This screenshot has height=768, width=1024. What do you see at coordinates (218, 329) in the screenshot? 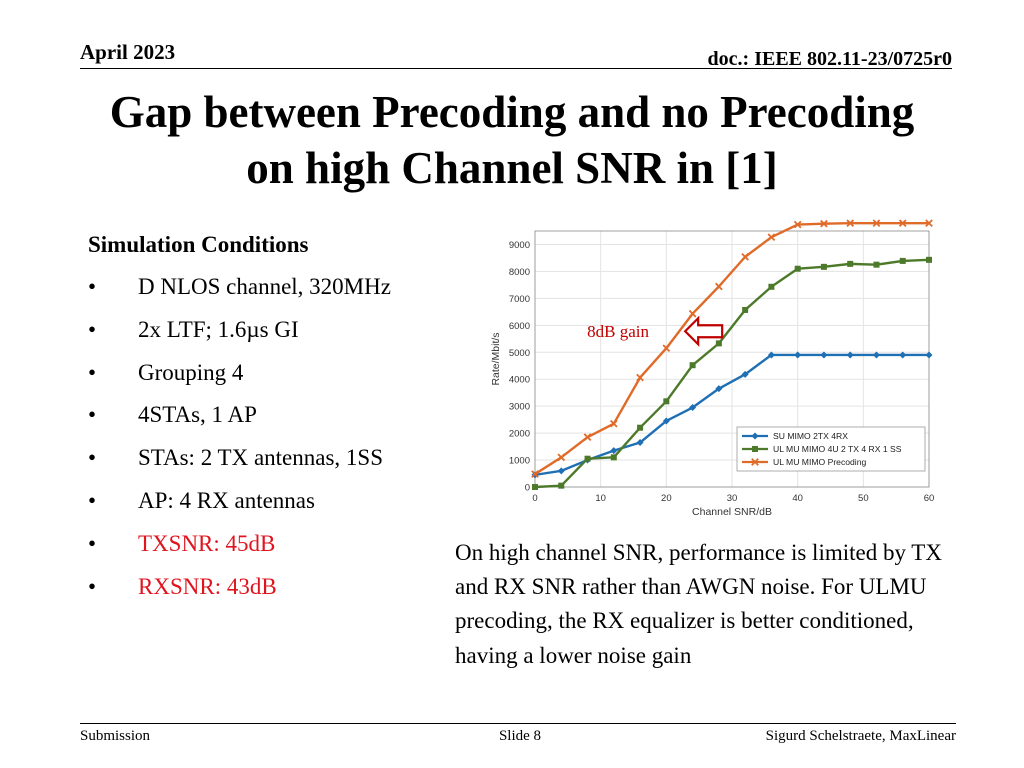
I see `condition-text: 2x LTF; 1.6µs GI` at bounding box center [218, 329].